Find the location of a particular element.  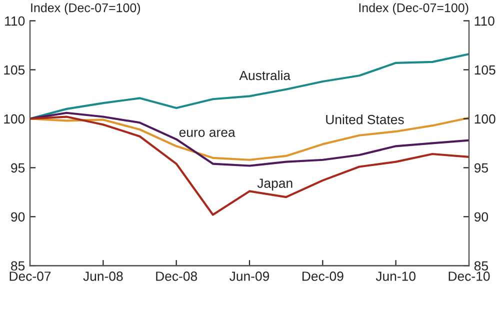

series-label: Japan is located at coordinates (274, 184).